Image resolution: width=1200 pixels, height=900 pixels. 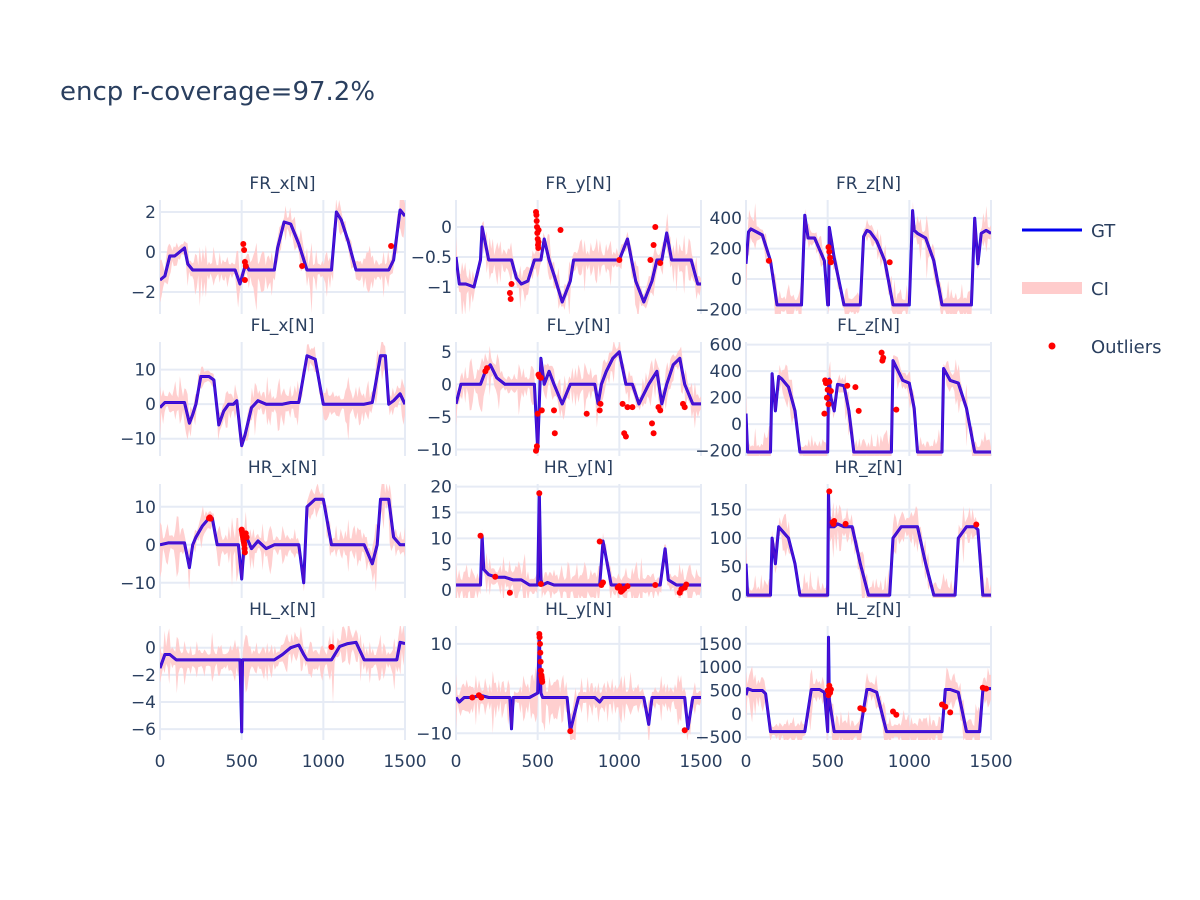 I want to click on subplot-hl-z-n: HL_z[N] 1500 1000 500 0 −500 0 500 1000 1500, so click(x=853, y=686).